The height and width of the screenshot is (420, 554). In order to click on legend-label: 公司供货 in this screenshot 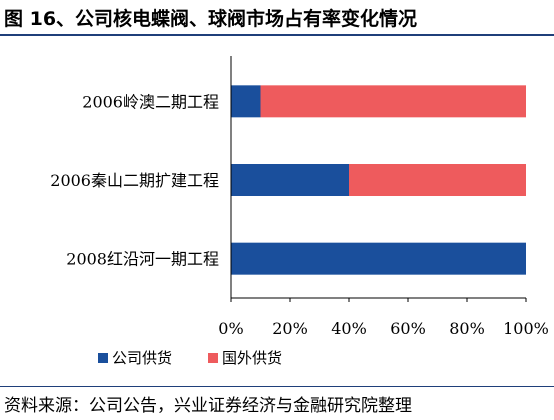, I will do `click(142, 358)`.